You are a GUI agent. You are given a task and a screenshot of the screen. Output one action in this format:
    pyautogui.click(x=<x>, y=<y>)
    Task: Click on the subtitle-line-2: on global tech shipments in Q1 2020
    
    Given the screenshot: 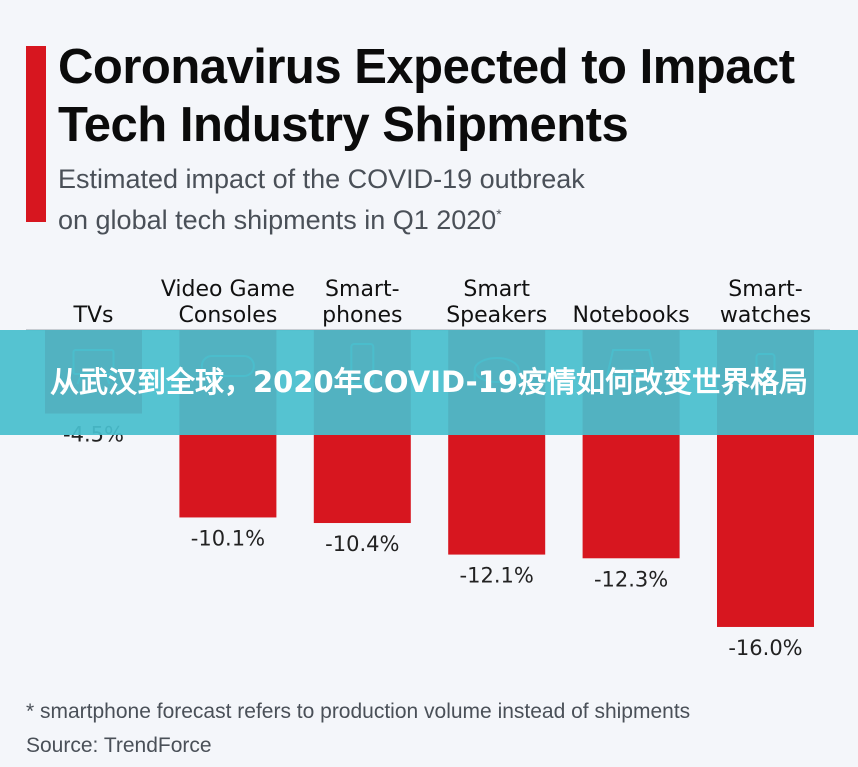 What is the action you would take?
    pyautogui.click(x=277, y=220)
    